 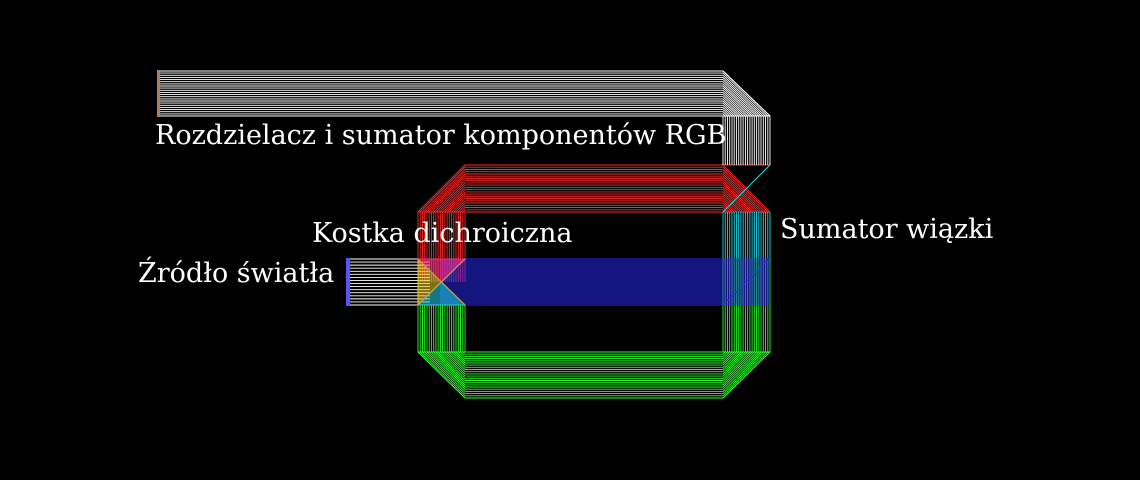 What do you see at coordinates (236, 273) in the screenshot?
I see `light-source-label: Źródło światła` at bounding box center [236, 273].